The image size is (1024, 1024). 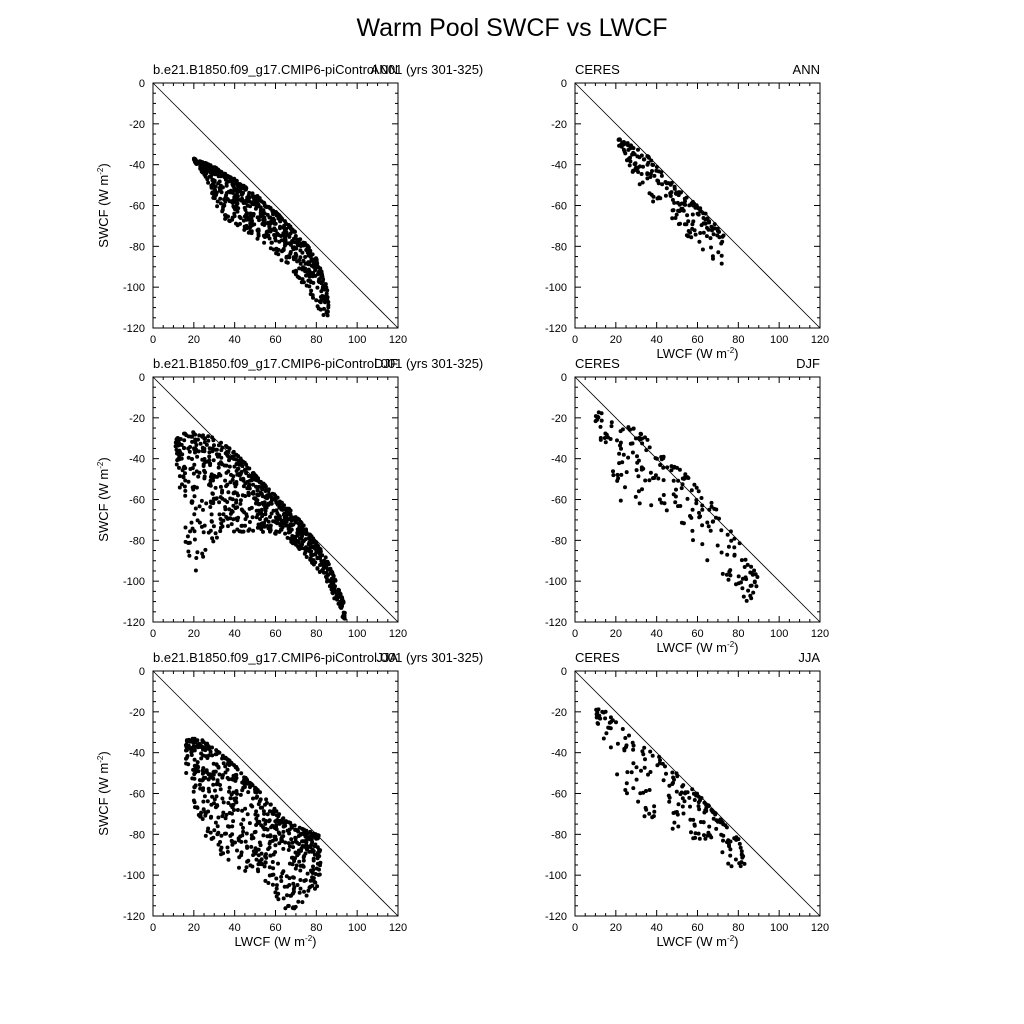 What do you see at coordinates (275, 205) in the screenshot?
I see `reference-line` at bounding box center [275, 205].